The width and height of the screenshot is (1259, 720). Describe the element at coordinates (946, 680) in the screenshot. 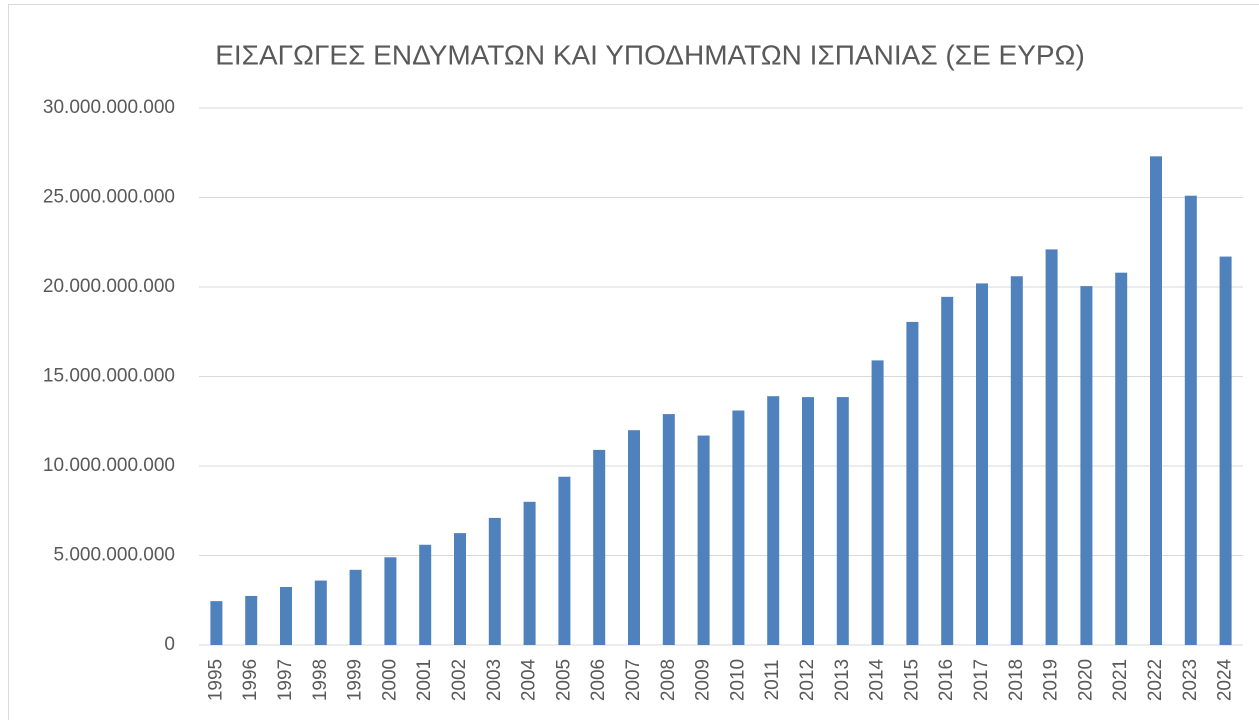

I see `x-tick-label: 2016` at that location.